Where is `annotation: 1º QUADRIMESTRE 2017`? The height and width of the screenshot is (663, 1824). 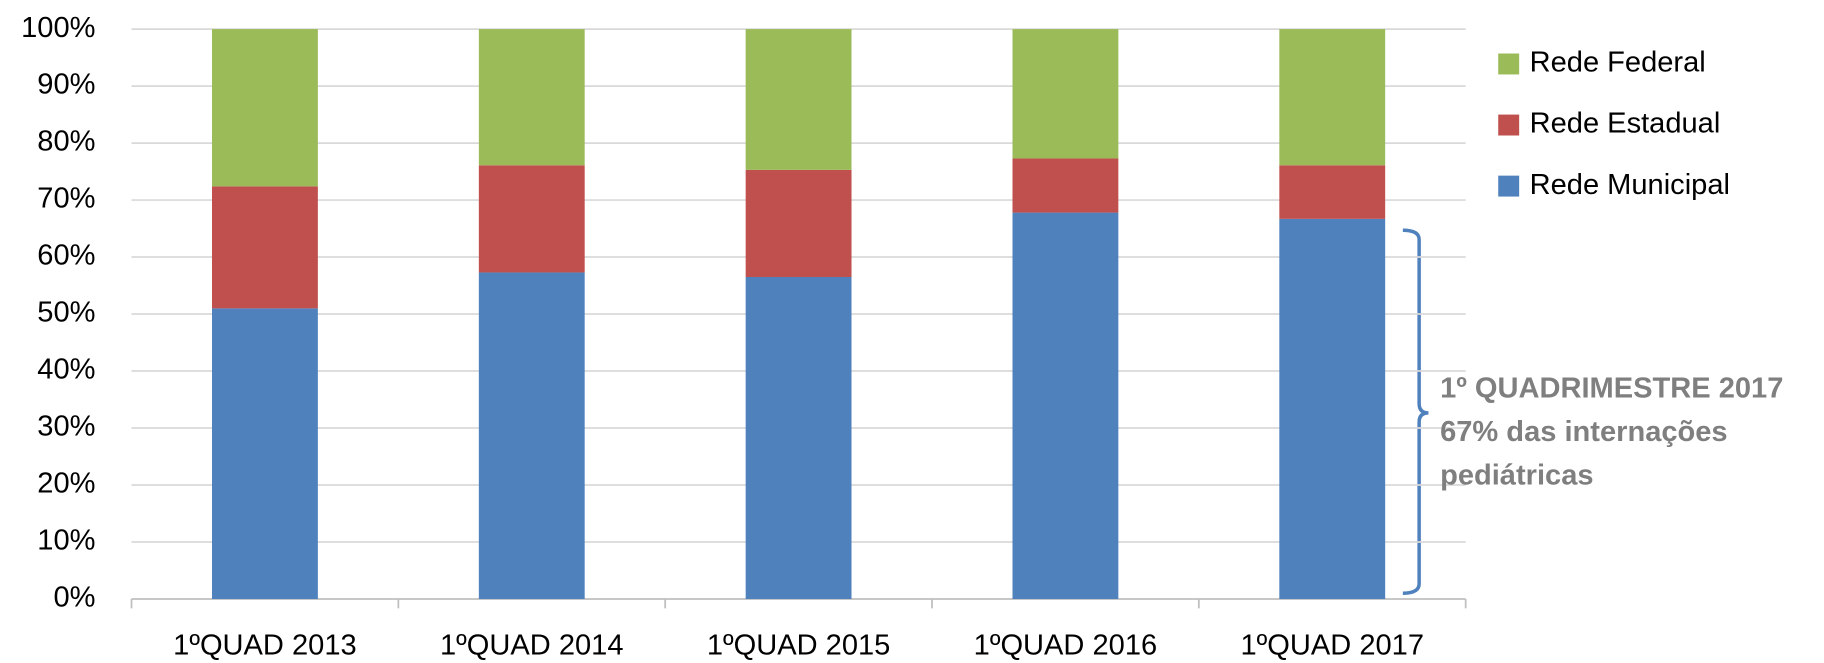 annotation: 1º QUADRIMESTRE 2017 is located at coordinates (1611, 388).